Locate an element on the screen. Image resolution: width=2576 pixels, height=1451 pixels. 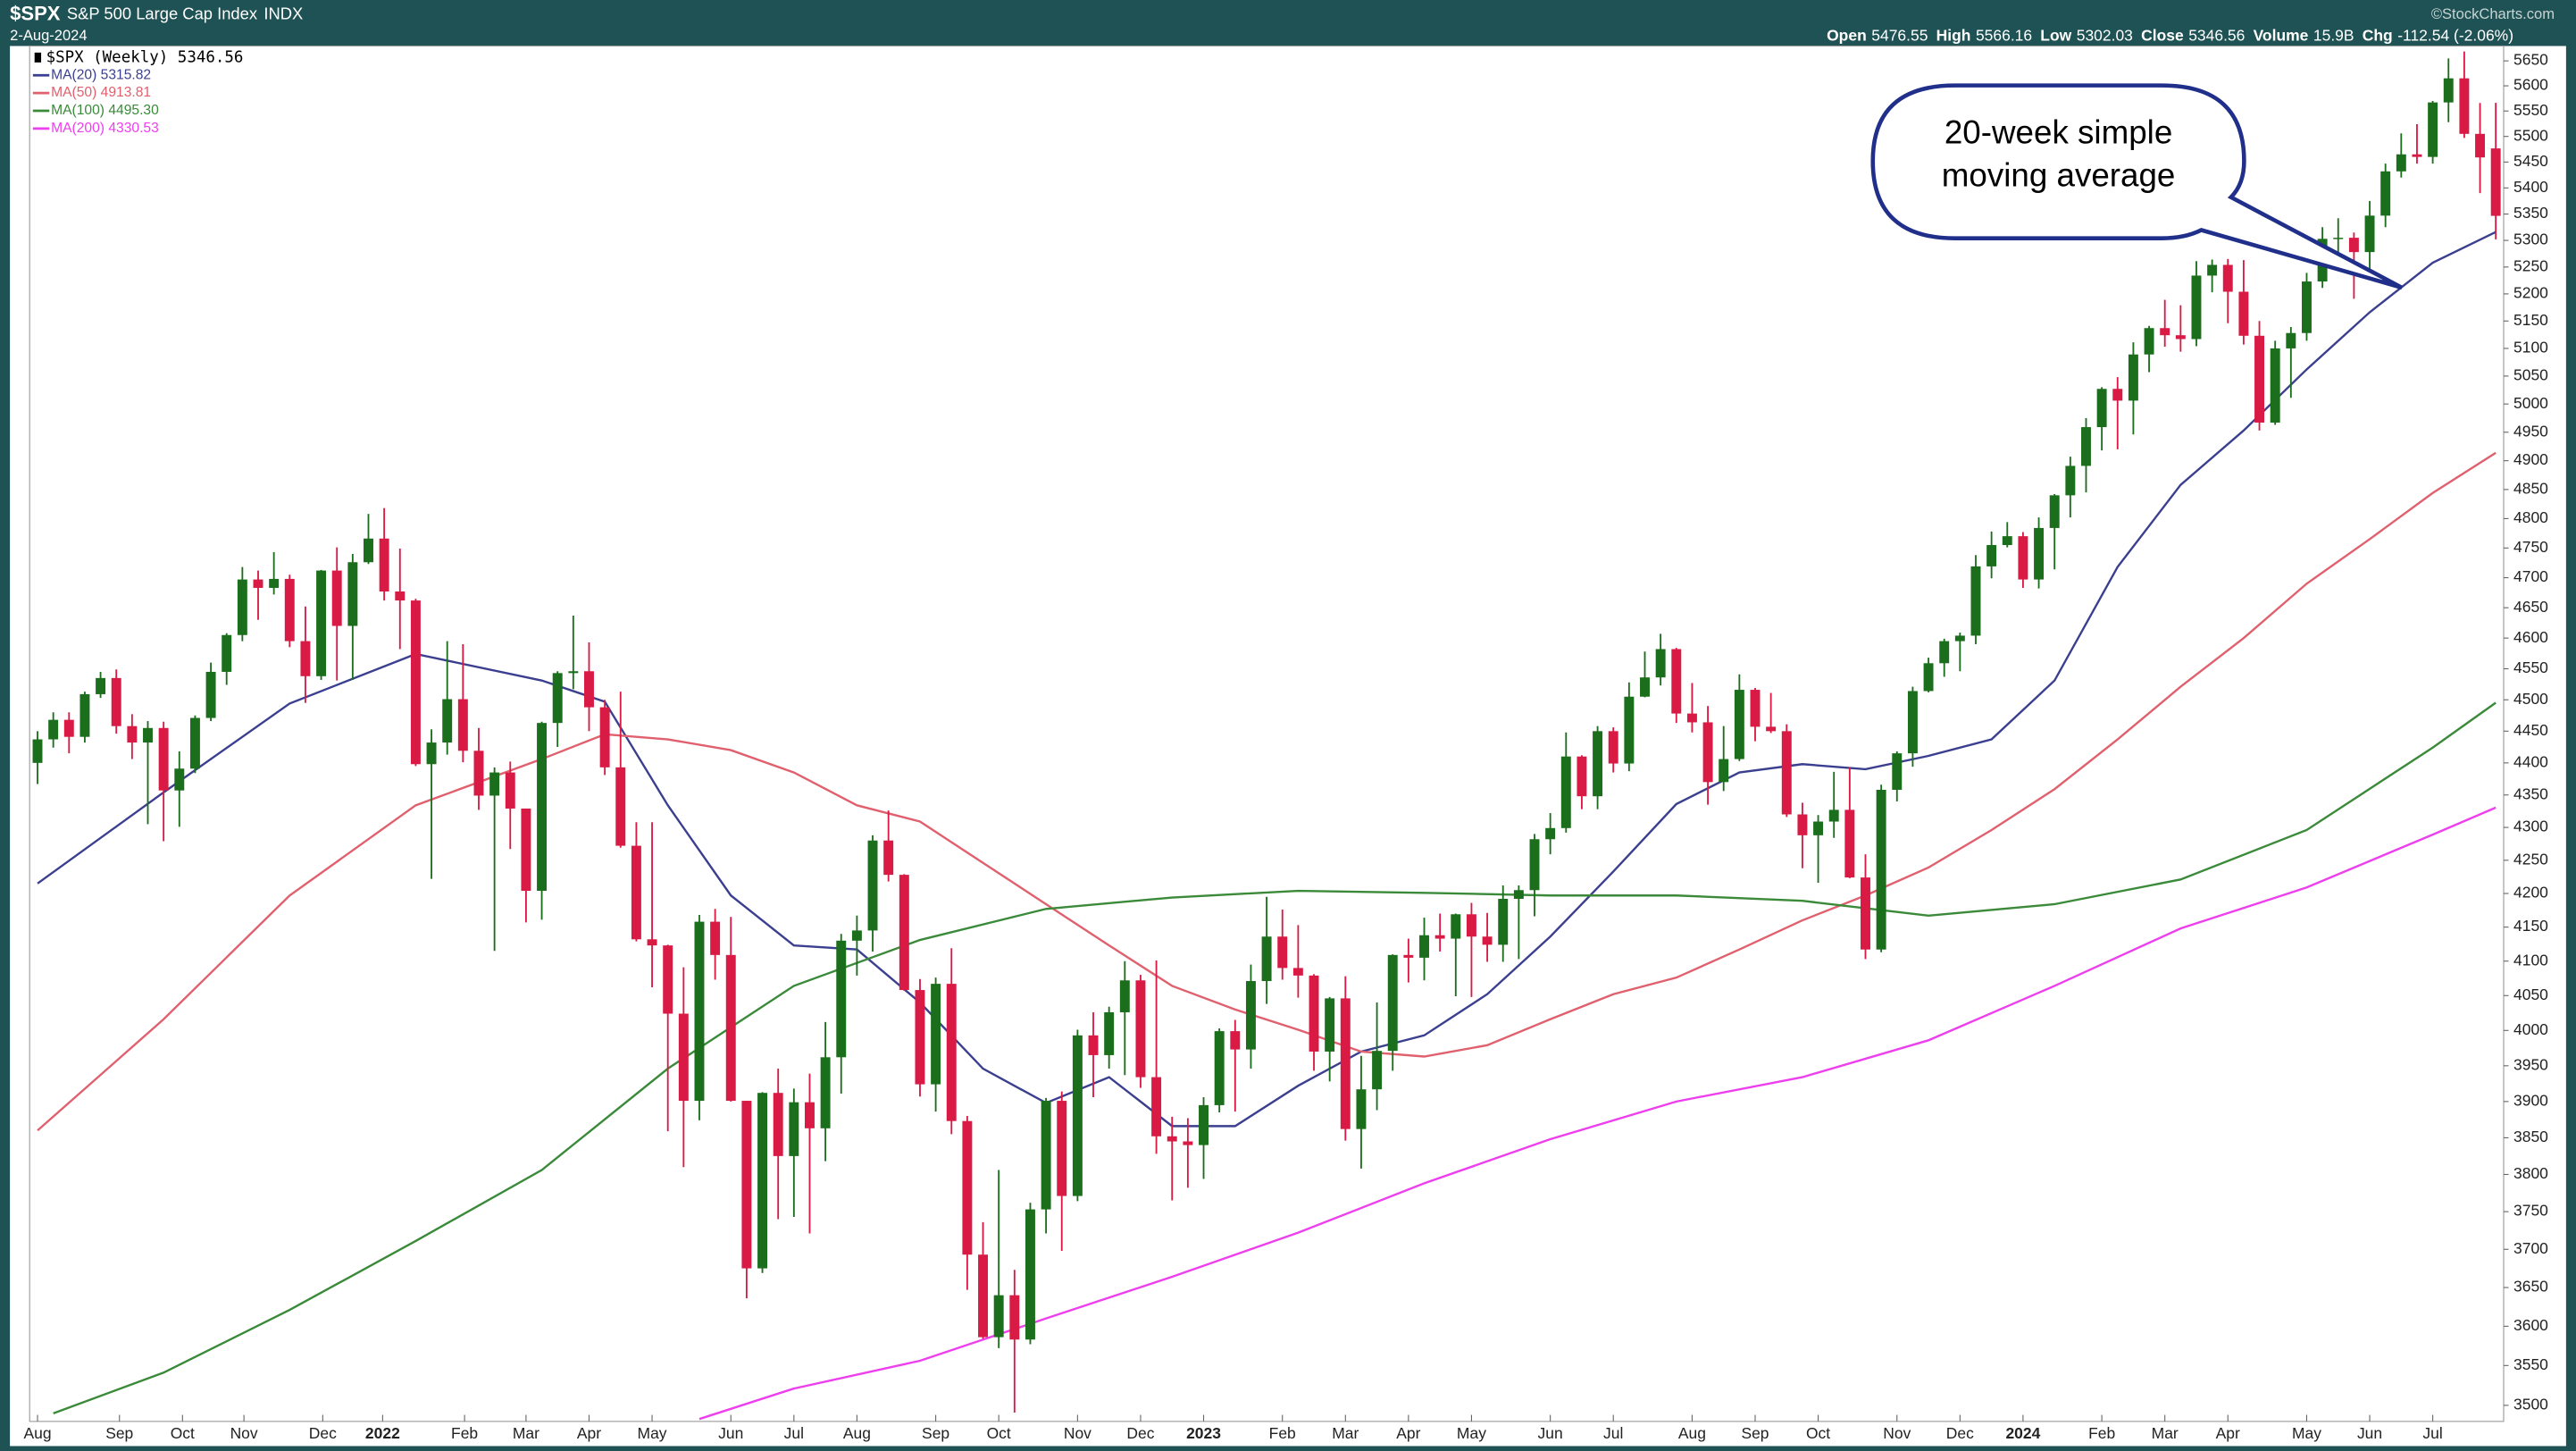
date: 2-Aug-2024 is located at coordinates (49, 35).